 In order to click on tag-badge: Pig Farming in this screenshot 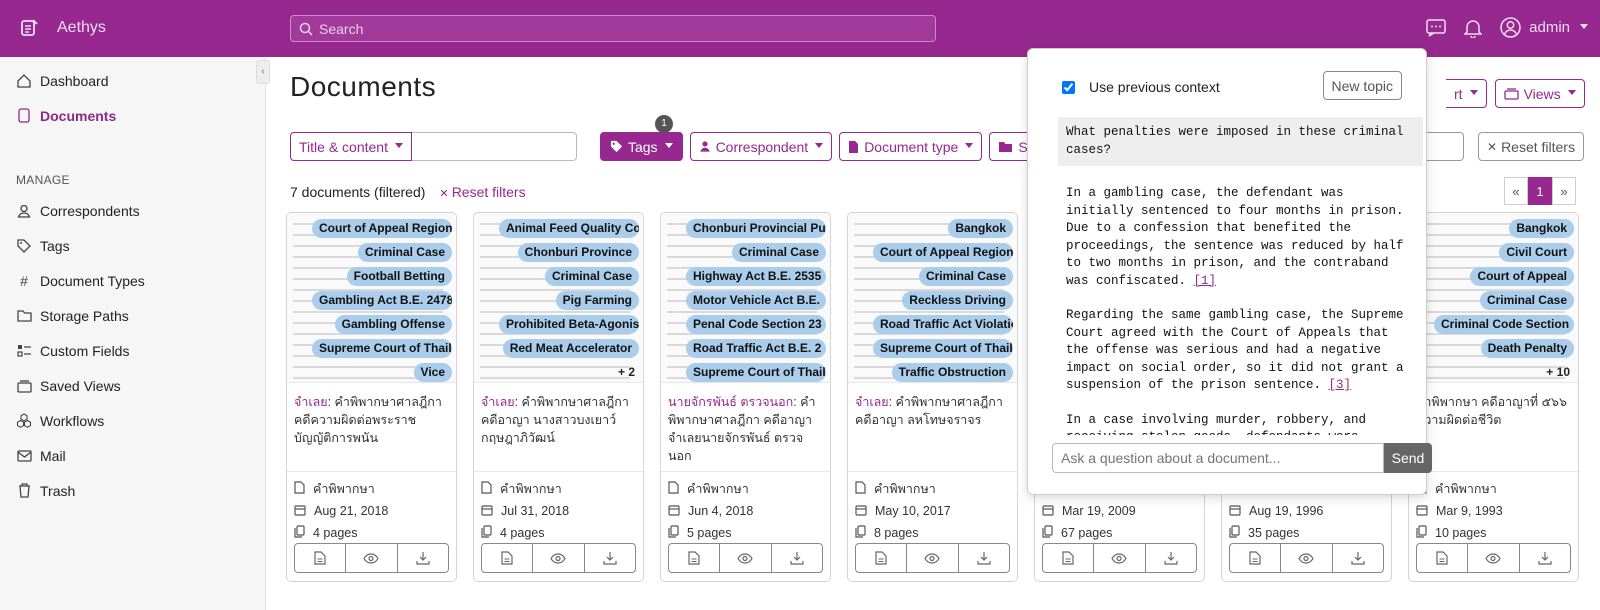, I will do `click(597, 300)`.